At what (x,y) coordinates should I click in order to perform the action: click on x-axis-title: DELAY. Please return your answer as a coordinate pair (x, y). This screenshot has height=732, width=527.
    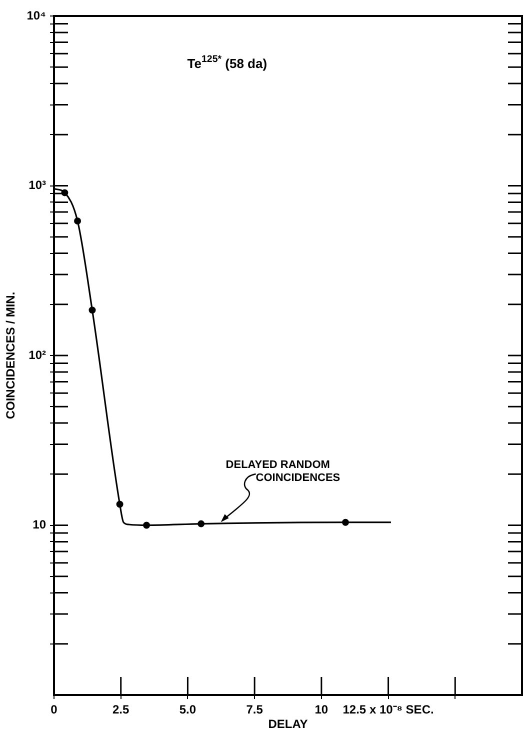
    Looking at the image, I should click on (288, 724).